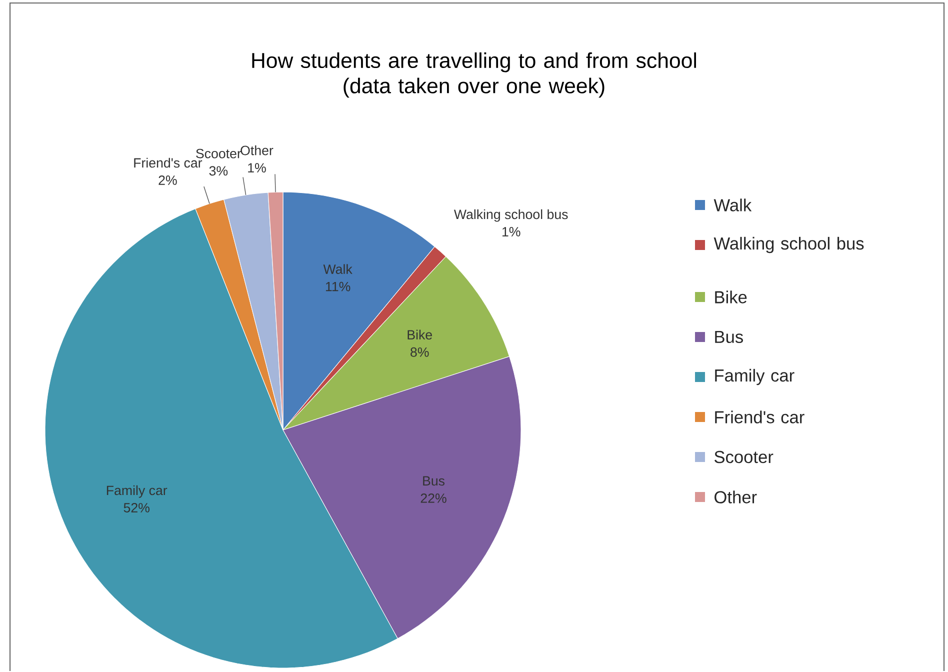  What do you see at coordinates (434, 481) in the screenshot?
I see `slice-label: Bus` at bounding box center [434, 481].